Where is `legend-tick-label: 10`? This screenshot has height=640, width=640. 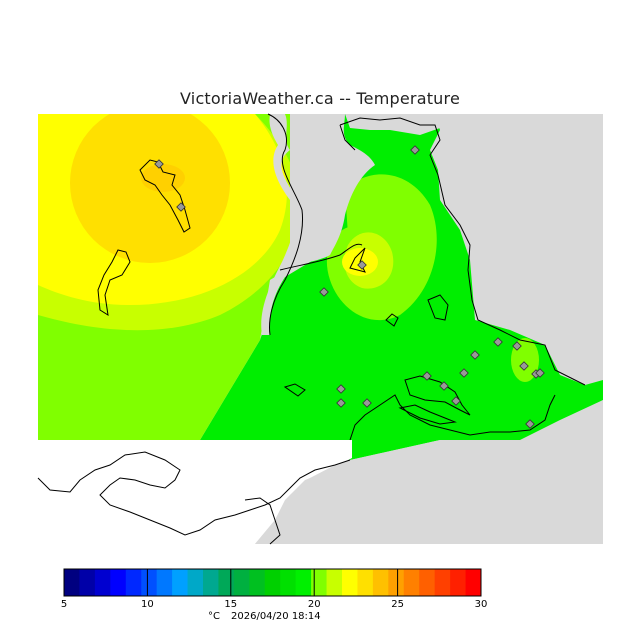
legend-tick-label: 10 is located at coordinates (147, 604).